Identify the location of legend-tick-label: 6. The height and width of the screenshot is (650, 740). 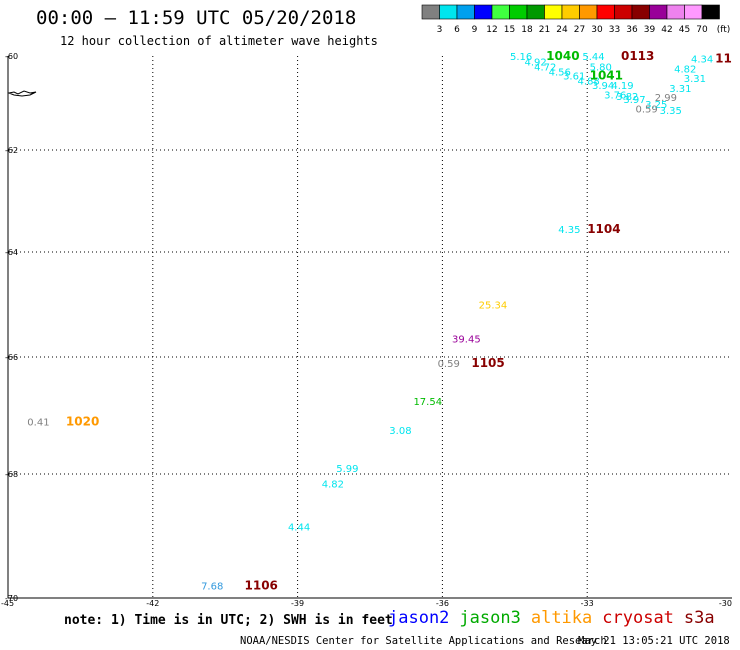
(457, 30).